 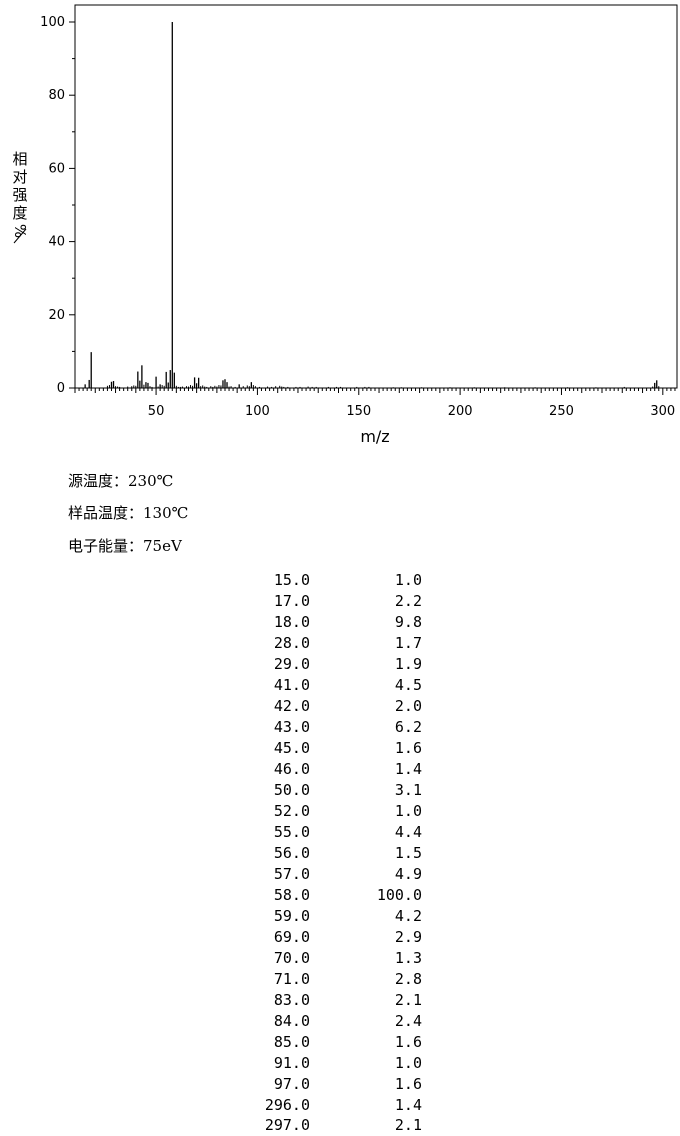 I want to click on y-axis-label-char: %, so click(x=20, y=231).